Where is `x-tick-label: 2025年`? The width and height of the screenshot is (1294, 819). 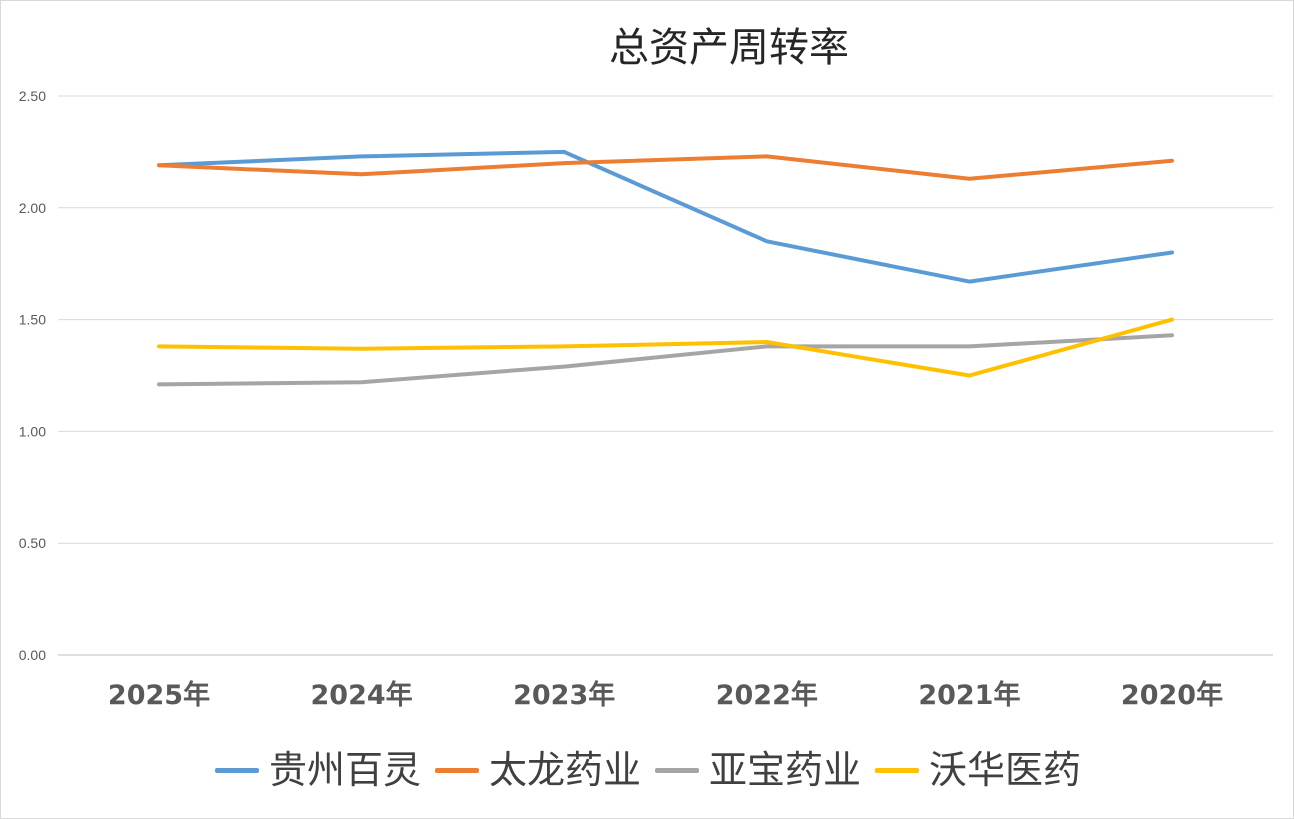
x-tick-label: 2025年 is located at coordinates (159, 695).